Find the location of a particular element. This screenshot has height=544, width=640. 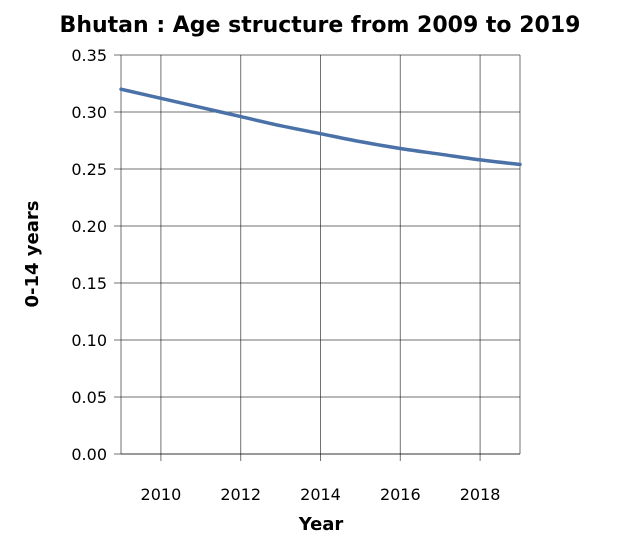

y-axis-label: 0-14 years is located at coordinates (32, 254).